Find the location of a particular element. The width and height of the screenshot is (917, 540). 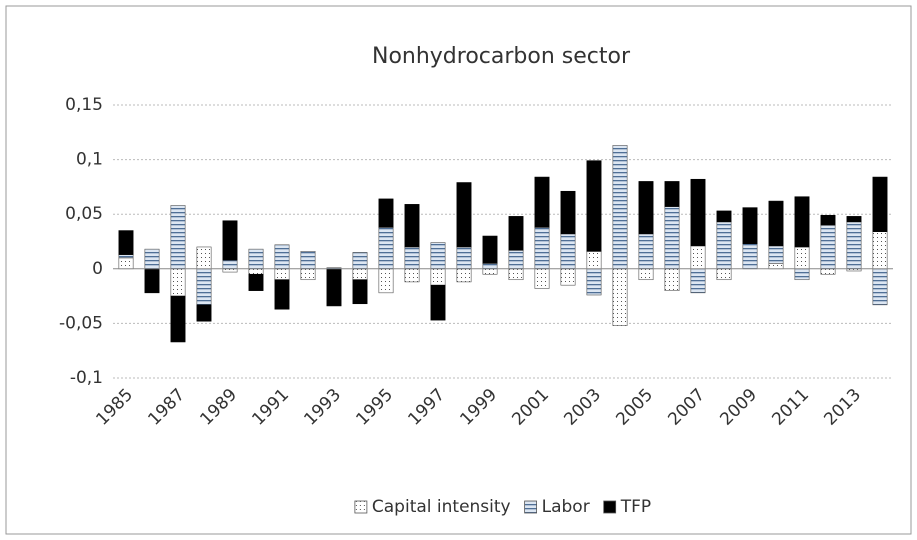

legend-label: Capital intensity is located at coordinates (441, 507).